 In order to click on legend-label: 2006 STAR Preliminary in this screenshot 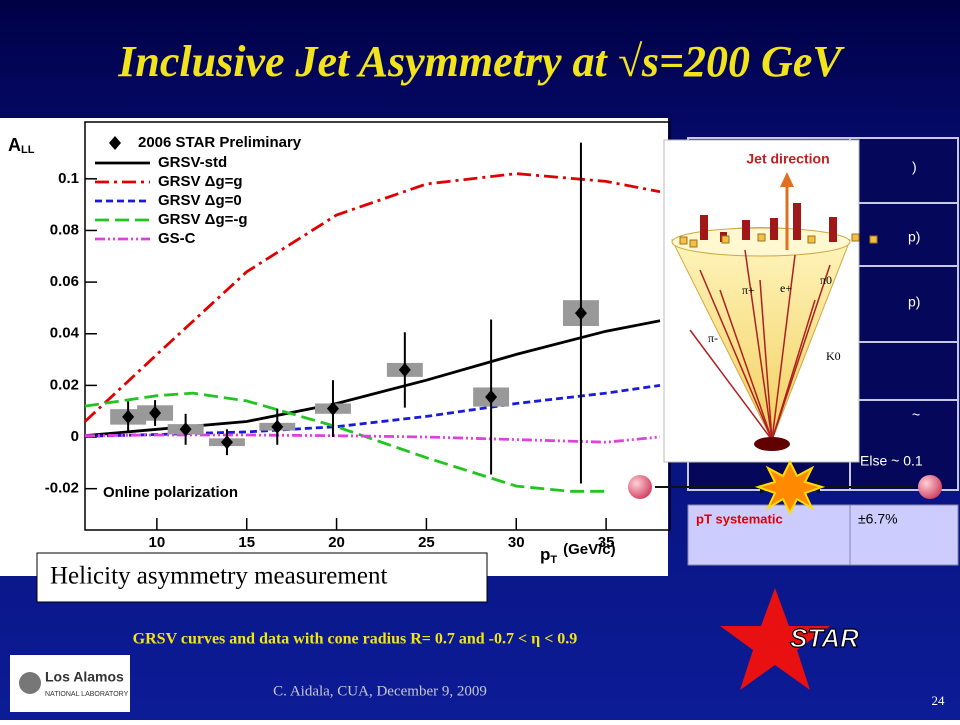, I will do `click(220, 142)`.